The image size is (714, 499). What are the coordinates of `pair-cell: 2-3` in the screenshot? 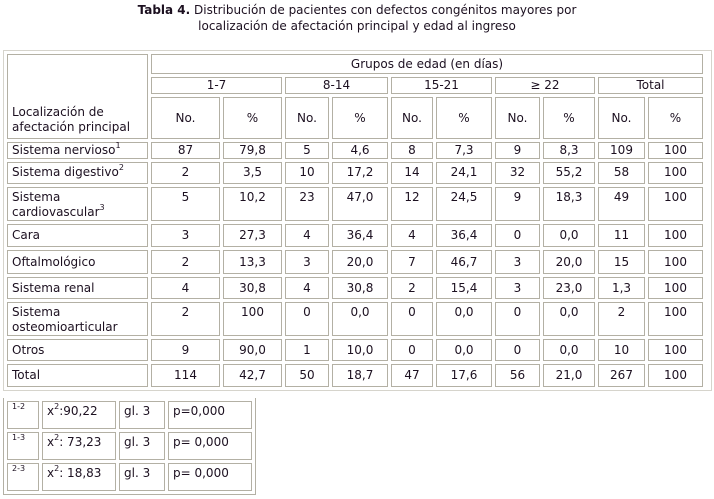 It's located at (23, 477).